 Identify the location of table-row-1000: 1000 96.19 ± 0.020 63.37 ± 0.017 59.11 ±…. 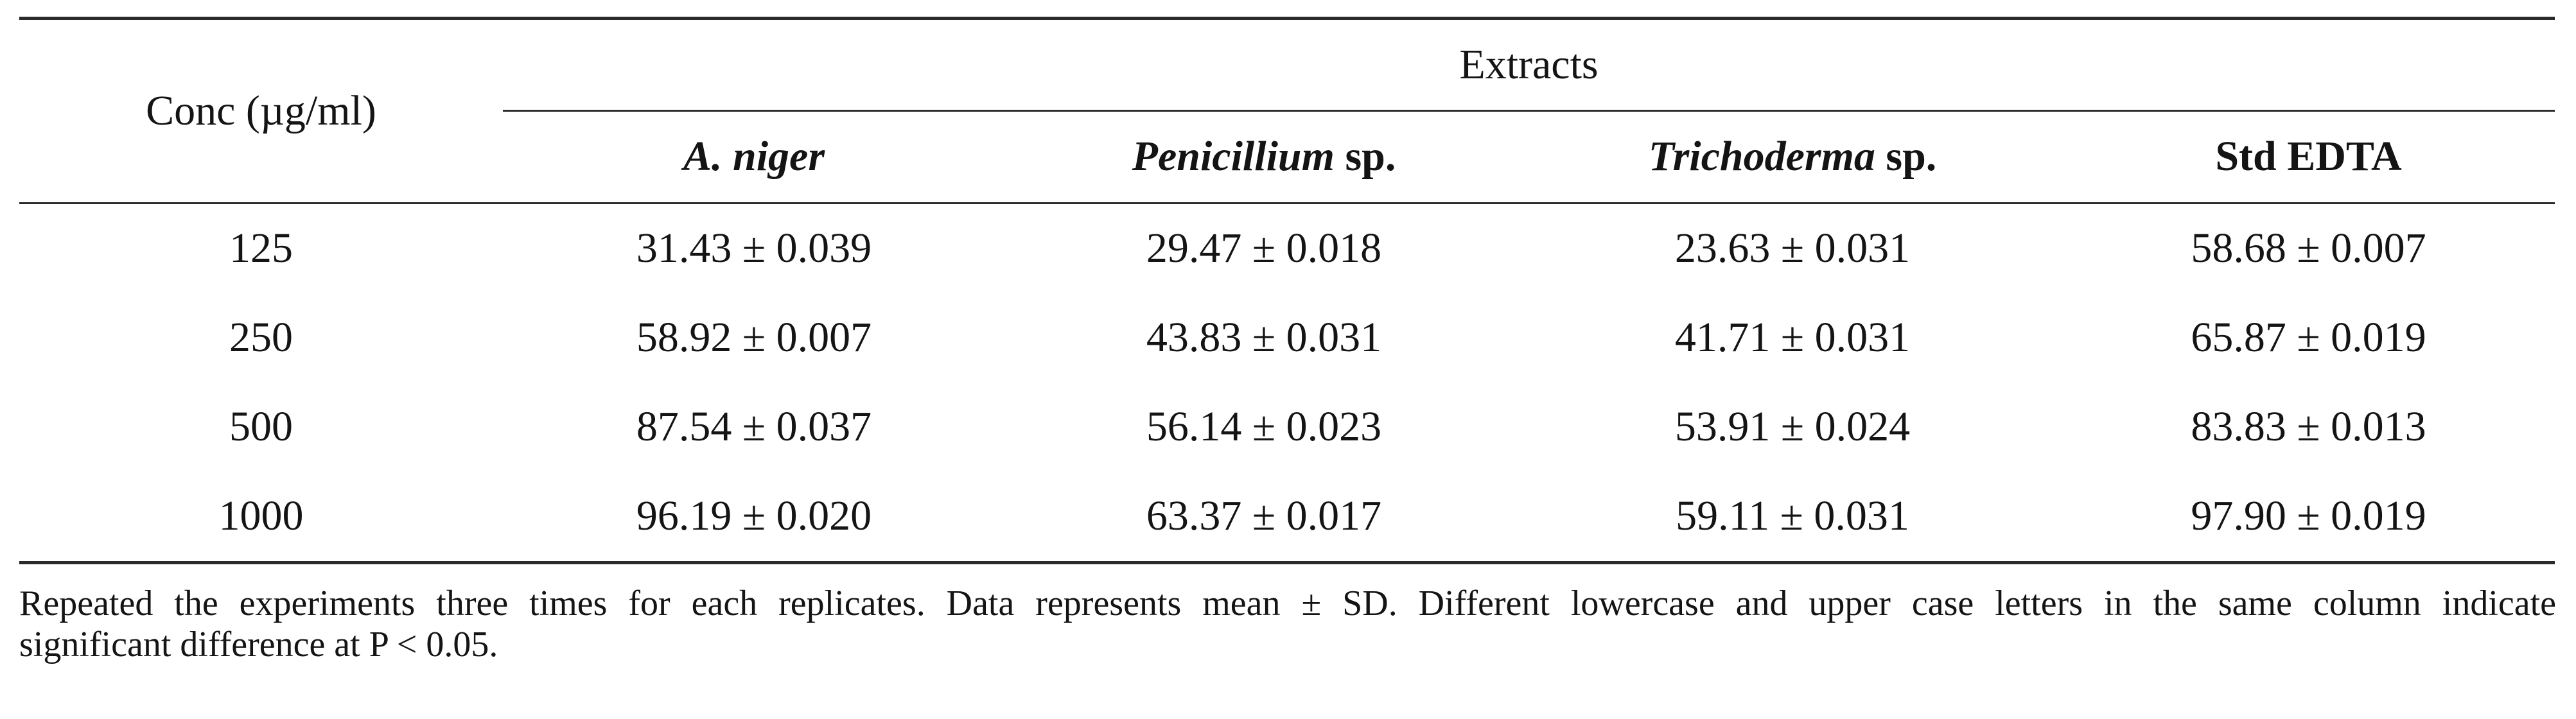
(1287, 517).